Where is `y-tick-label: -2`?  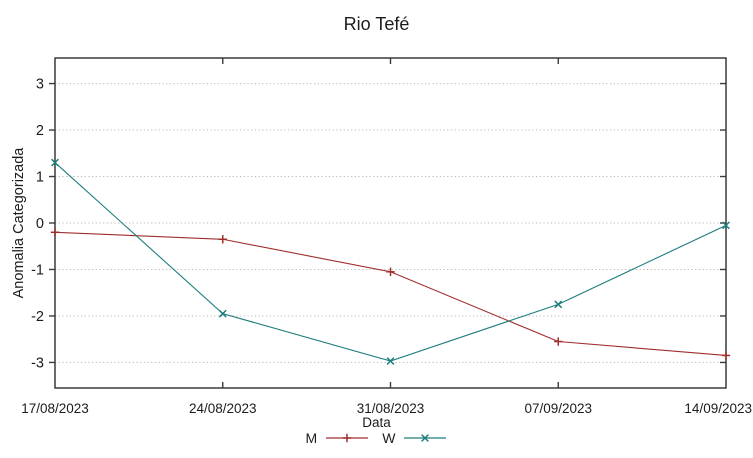 y-tick-label: -2 is located at coordinates (37, 317).